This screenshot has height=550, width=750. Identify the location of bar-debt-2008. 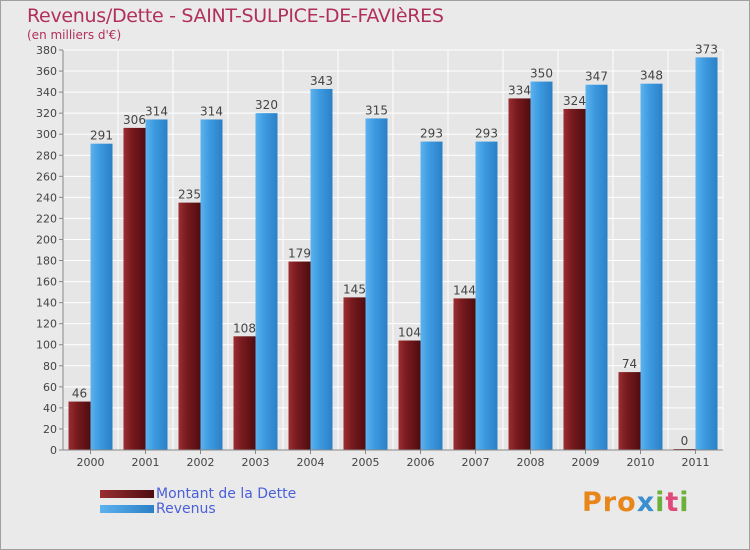
(519, 274).